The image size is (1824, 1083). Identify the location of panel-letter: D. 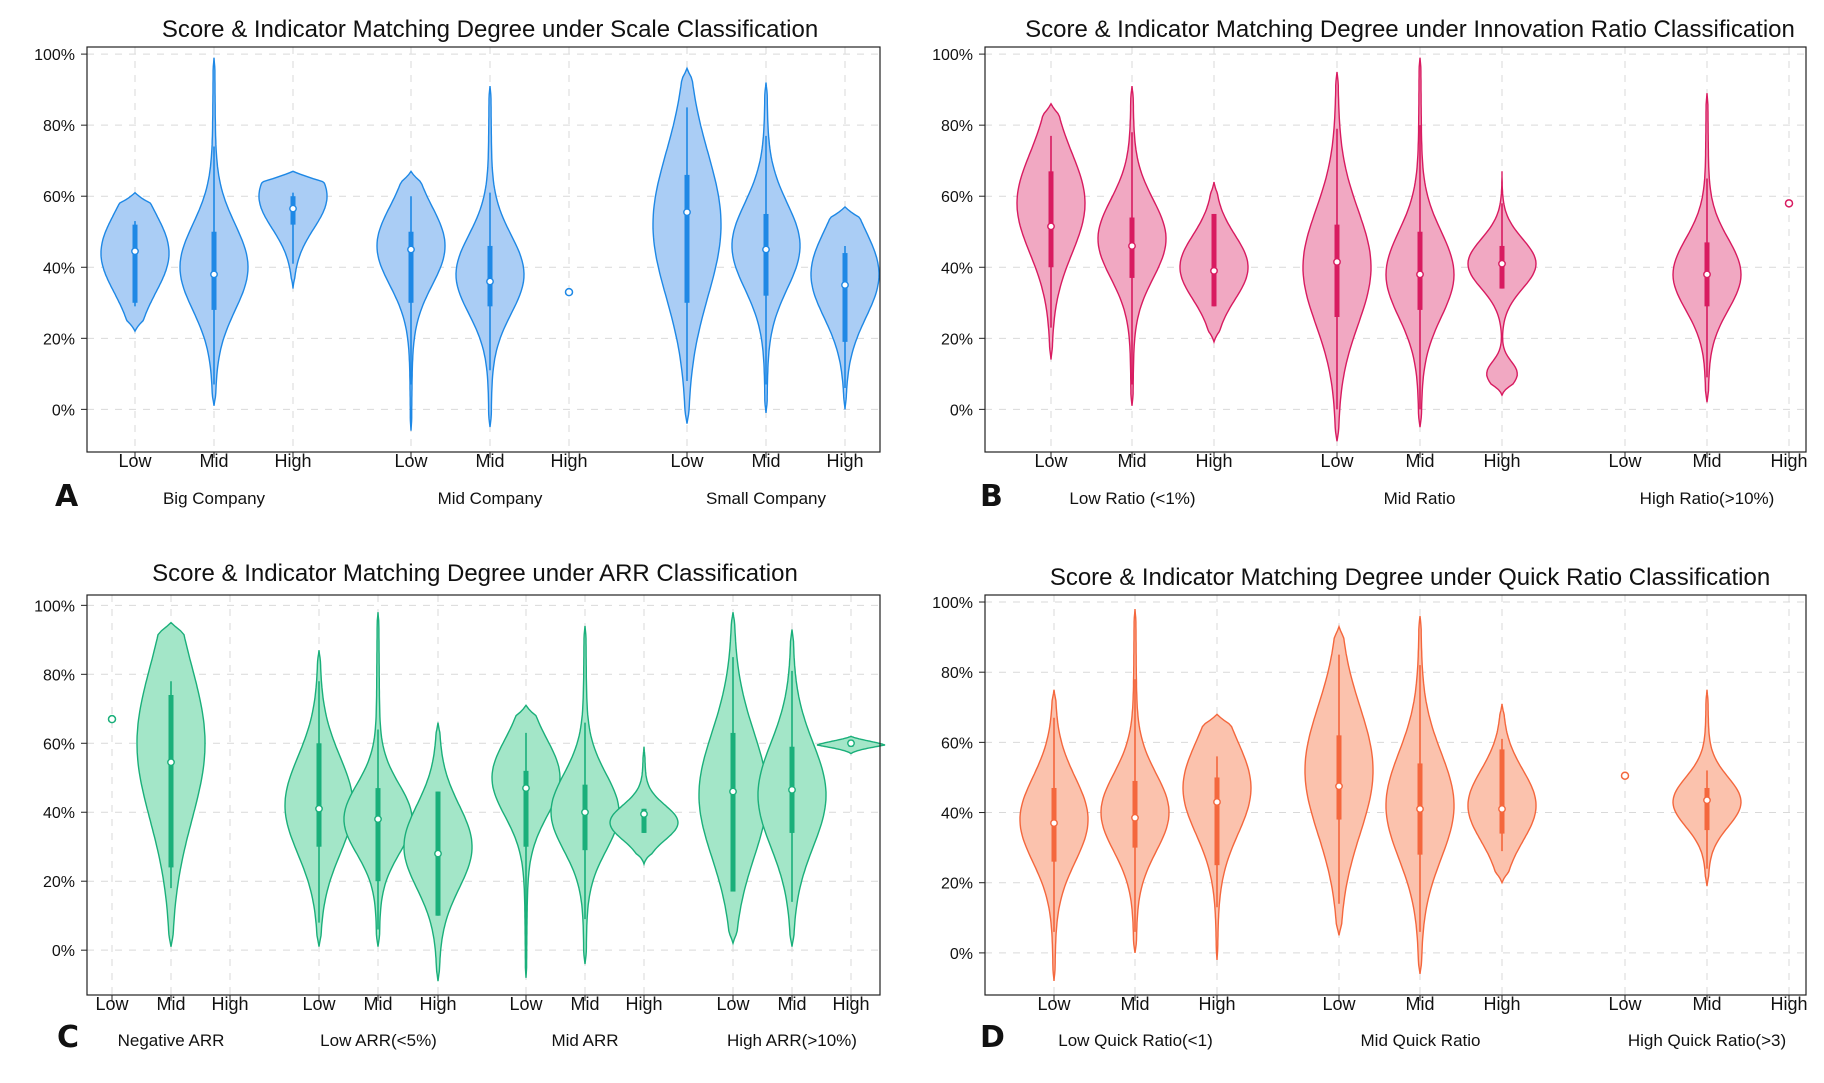
(992, 1037).